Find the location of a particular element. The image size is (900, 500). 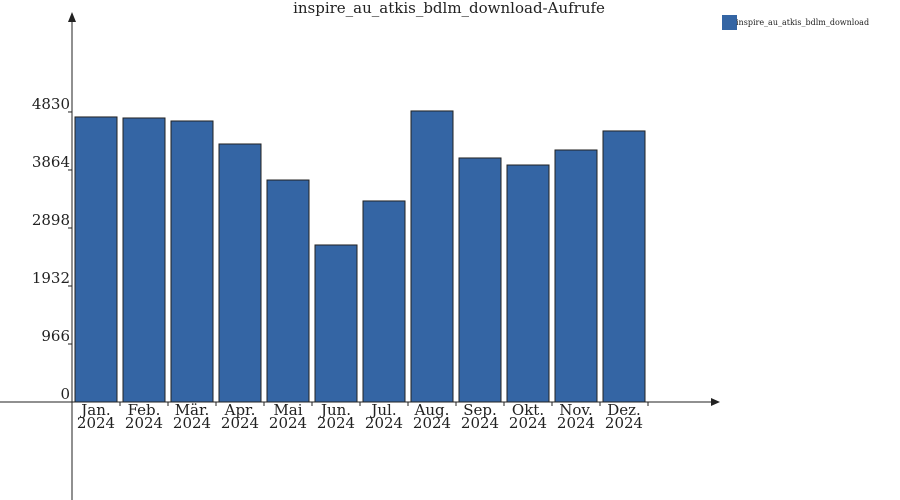

x-tick-label: Sep. 2024 is located at coordinates (480, 416).